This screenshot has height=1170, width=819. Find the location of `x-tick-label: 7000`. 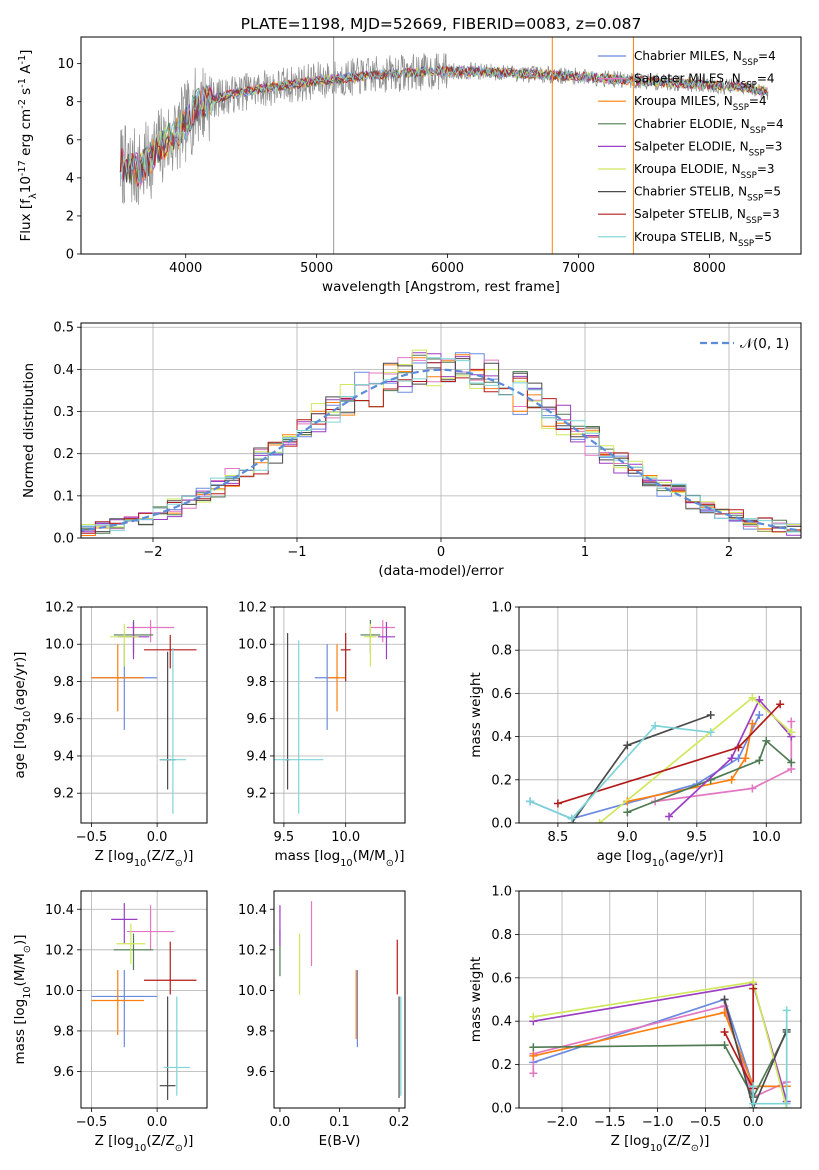

x-tick-label: 7000 is located at coordinates (578, 268).